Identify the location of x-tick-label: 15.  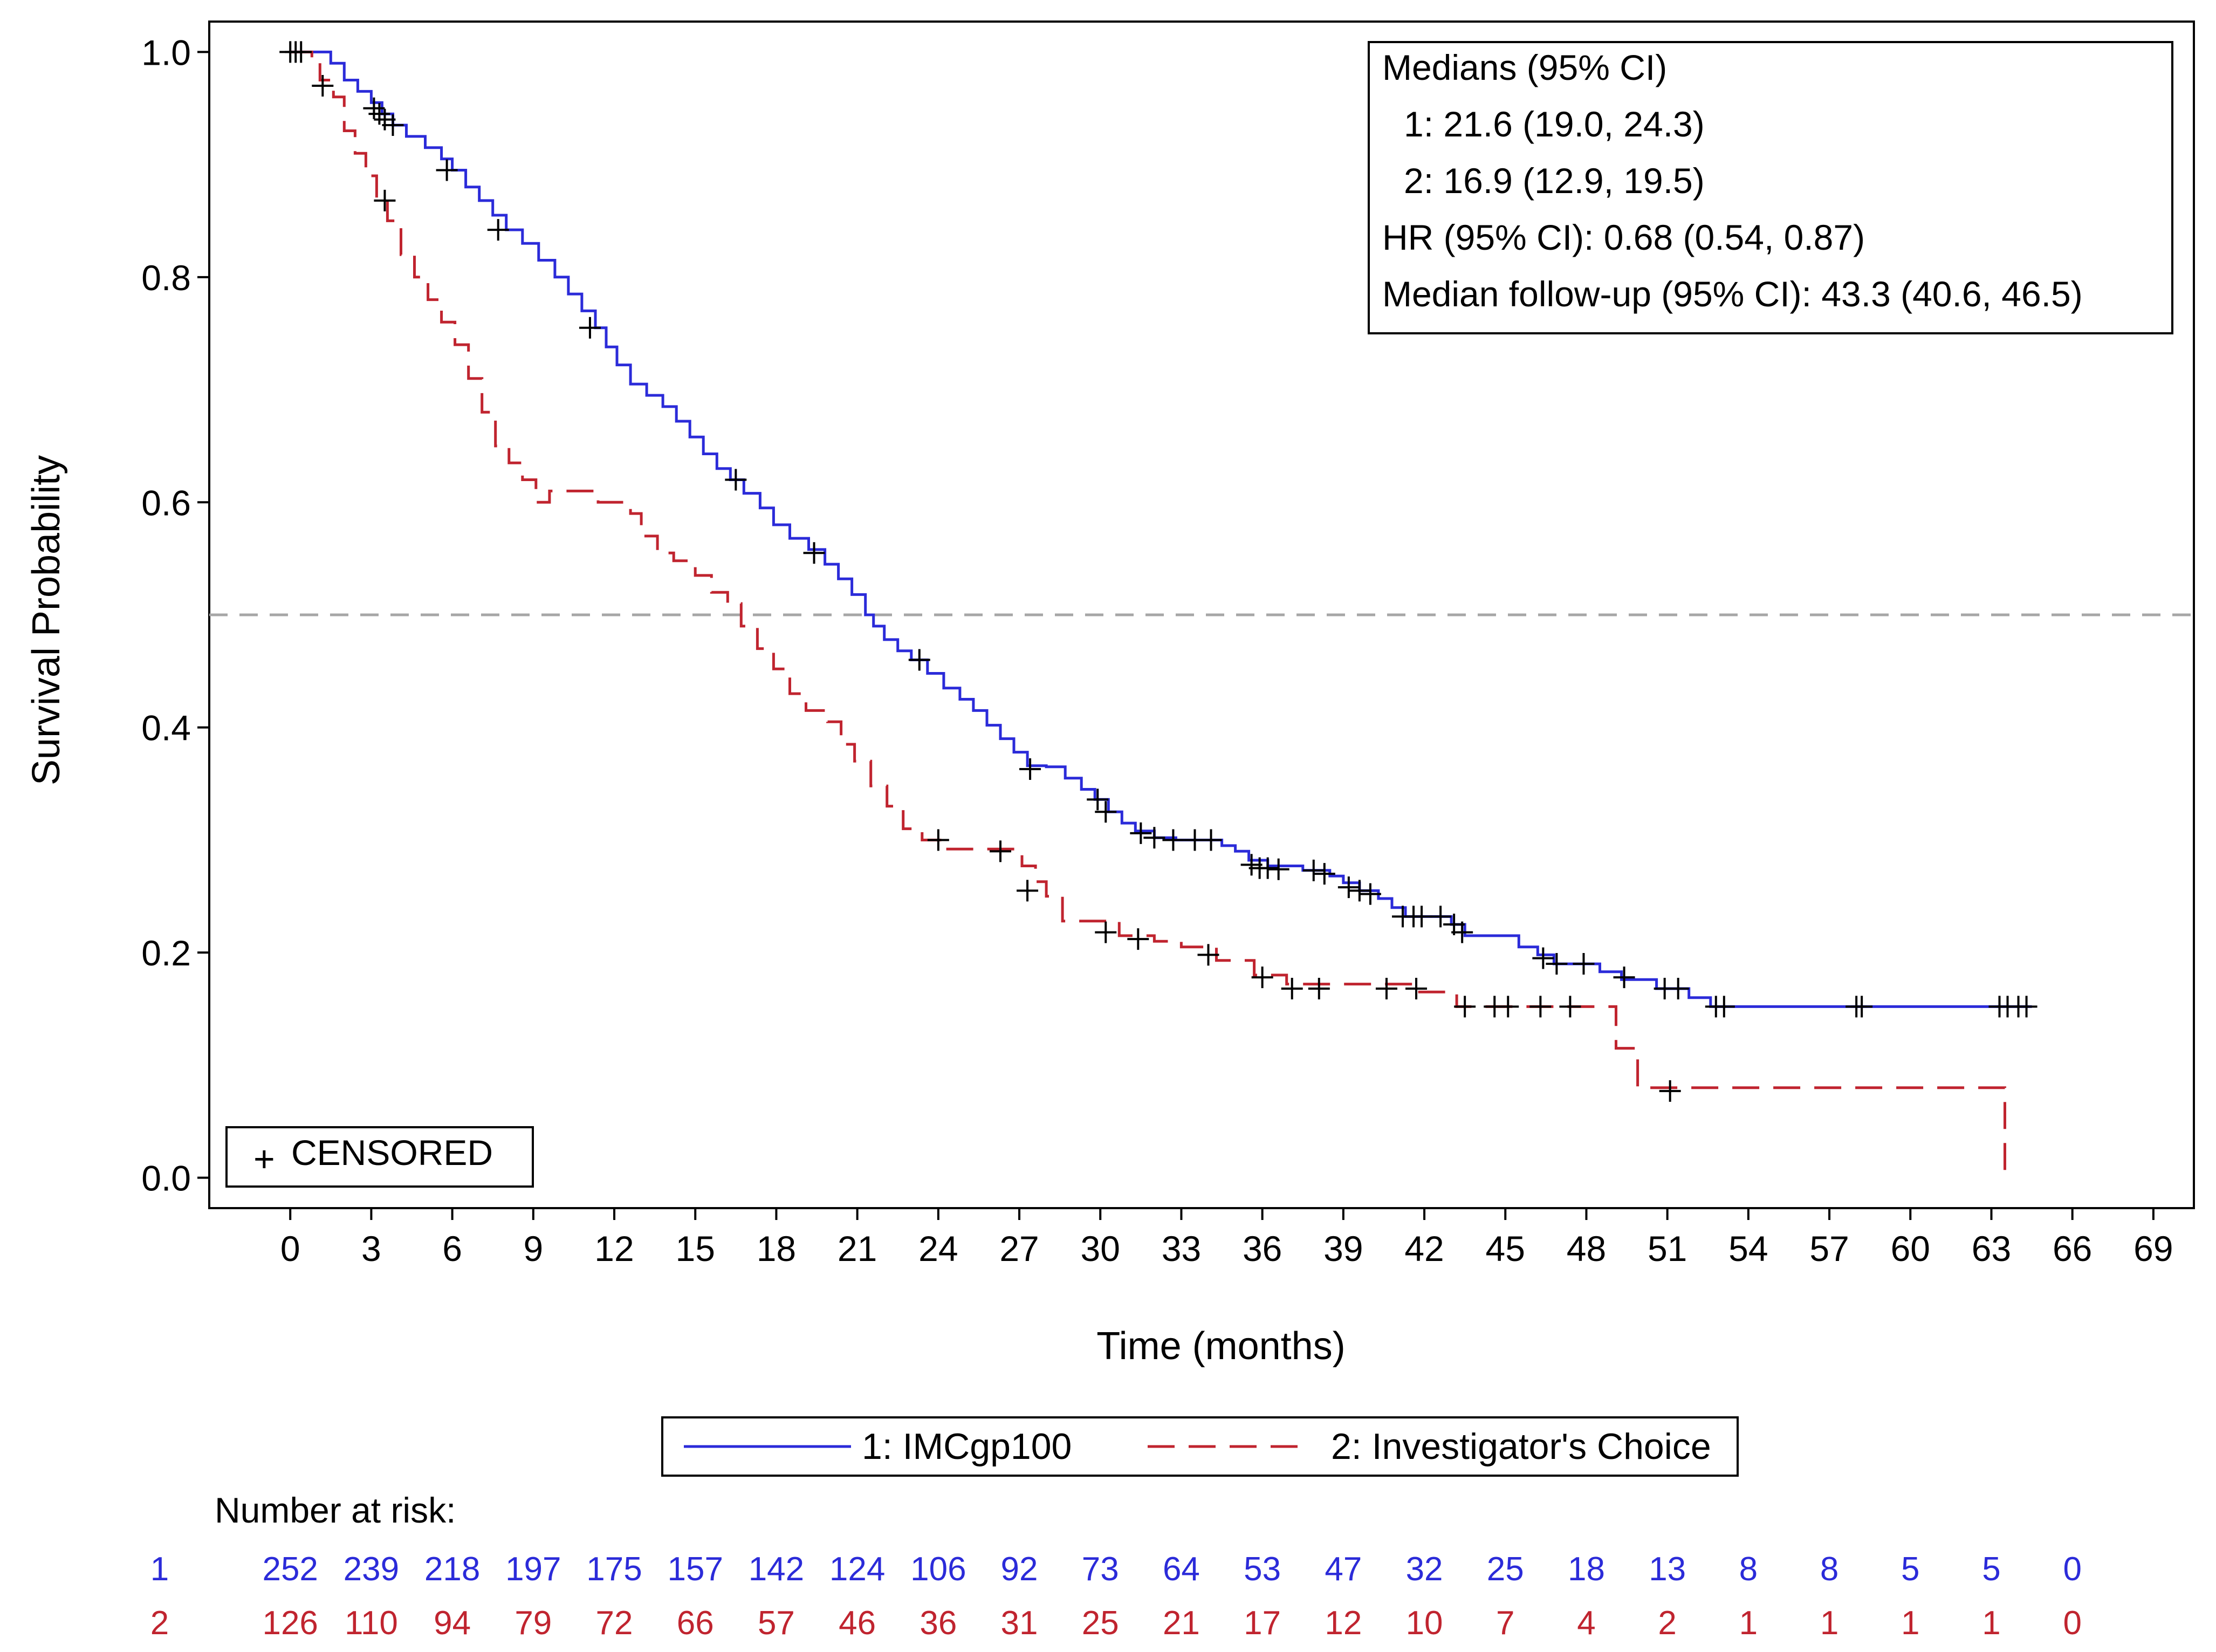
(695, 1249).